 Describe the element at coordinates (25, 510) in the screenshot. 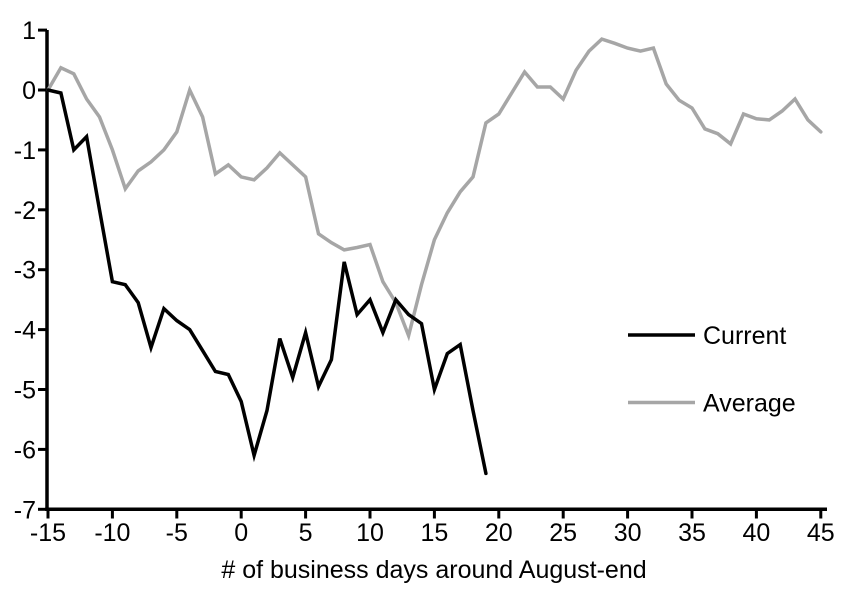

I see `y-tick-label: -7` at that location.